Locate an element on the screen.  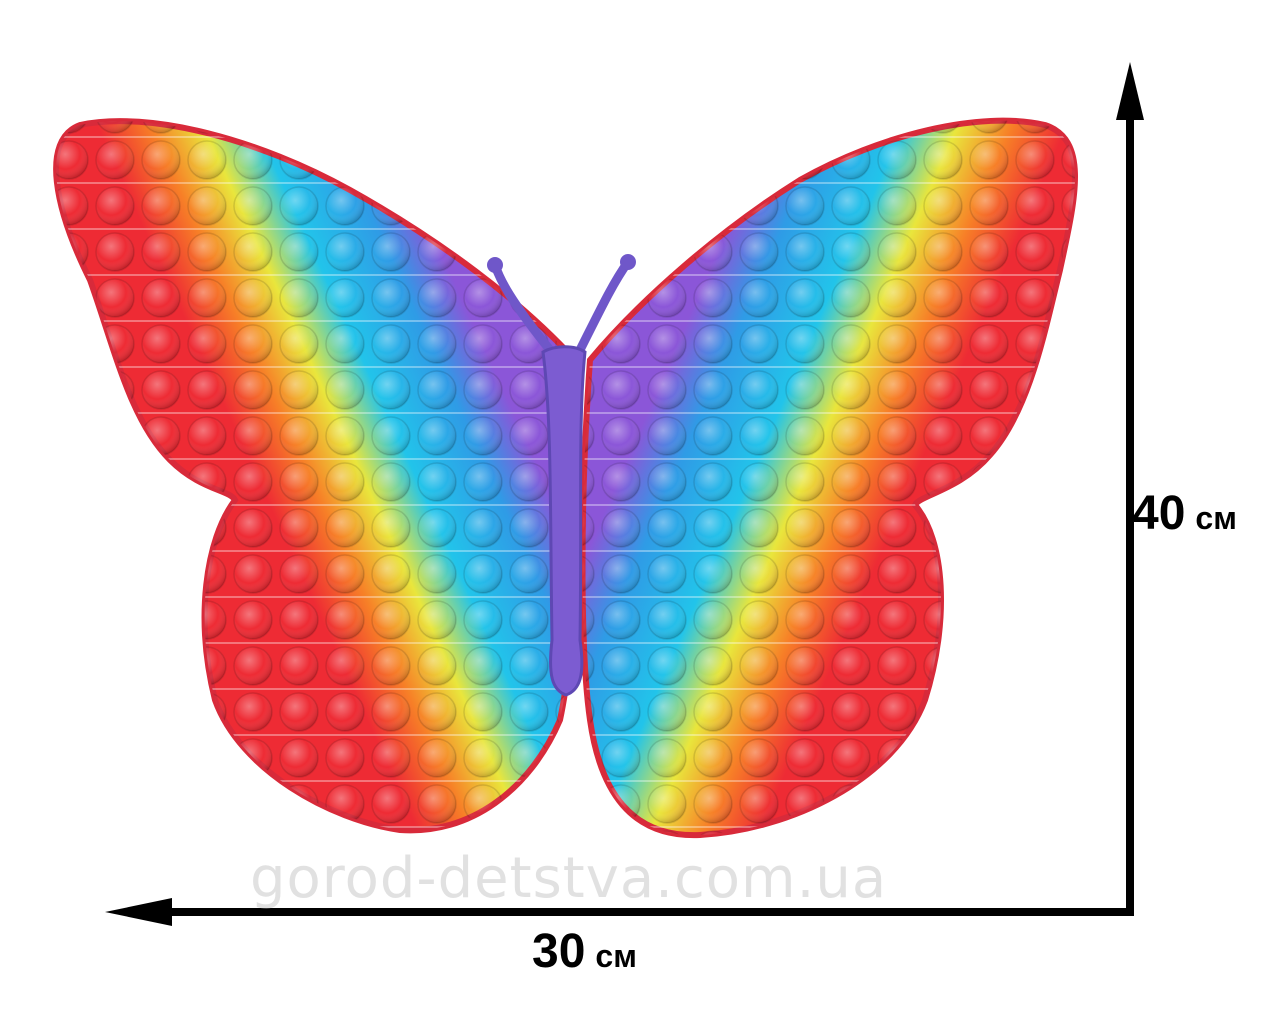
height-dimension-label: 40 см is located at coordinates (1184, 513).